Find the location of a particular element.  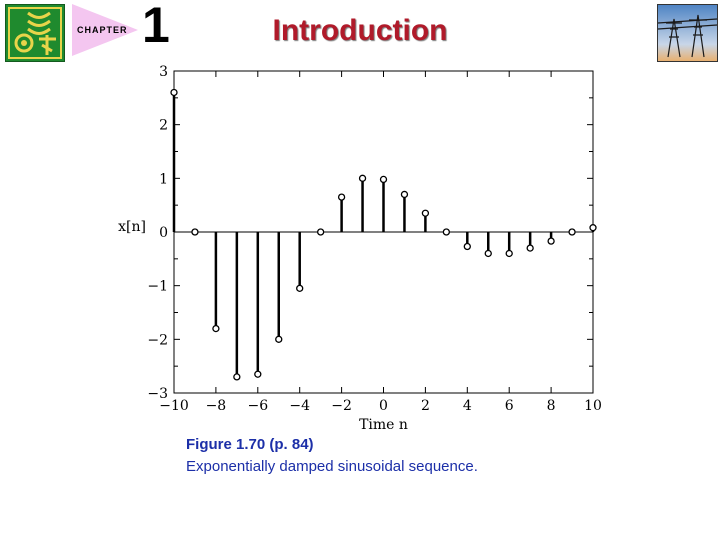

x-tick-label: 10 is located at coordinates (593, 406).